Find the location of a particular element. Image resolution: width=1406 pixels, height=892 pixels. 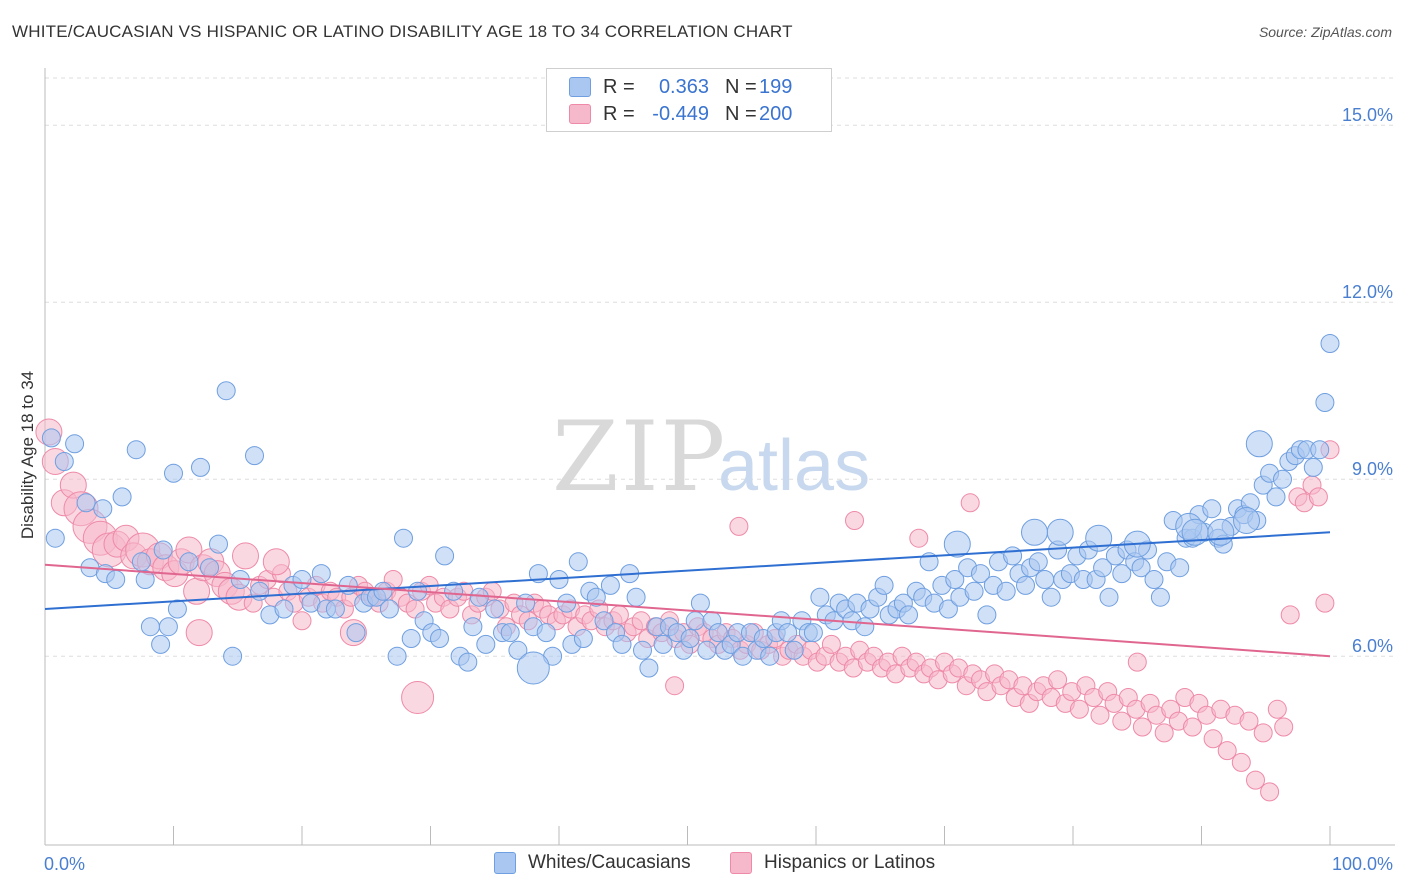

legend-row-whites: R = 0.363 N = 199 is located at coordinates (680, 87).